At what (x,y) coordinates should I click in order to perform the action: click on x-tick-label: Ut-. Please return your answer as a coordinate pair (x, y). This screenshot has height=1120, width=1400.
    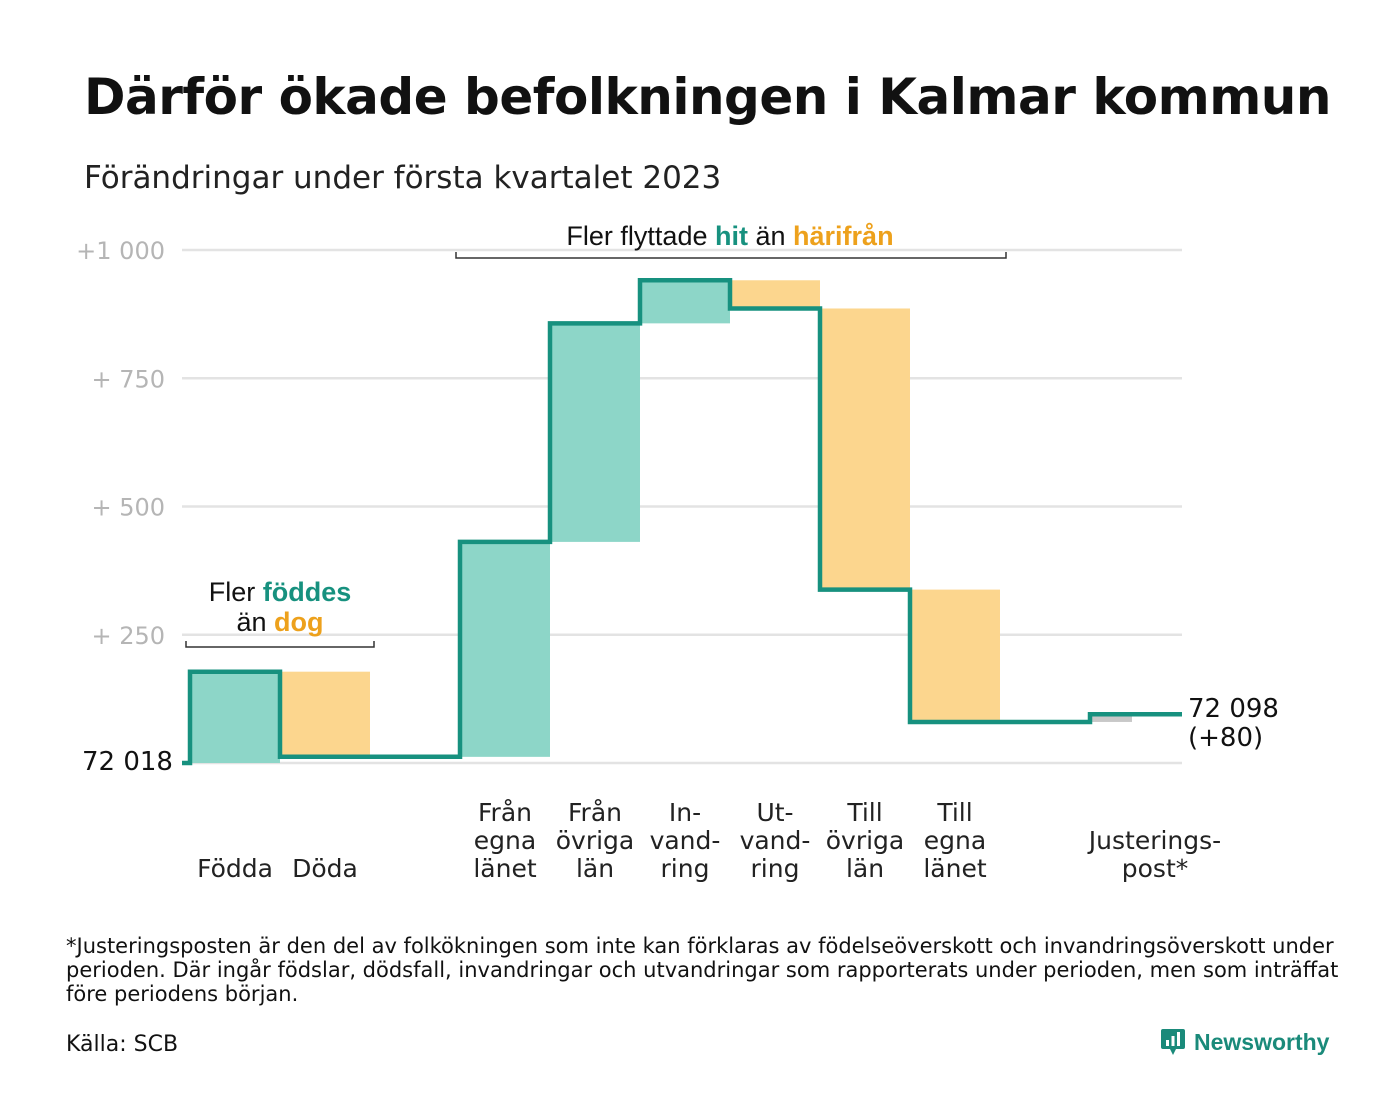
    Looking at the image, I should click on (774, 812).